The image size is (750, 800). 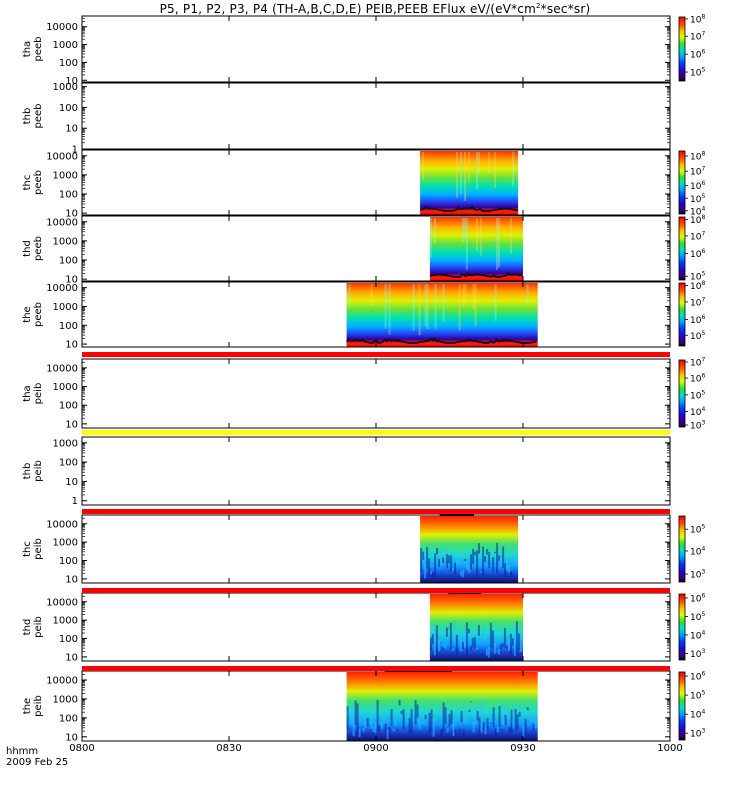 I want to click on panel-thb-peib: 1 10 100 1000 thb peib, so click(x=346, y=471).